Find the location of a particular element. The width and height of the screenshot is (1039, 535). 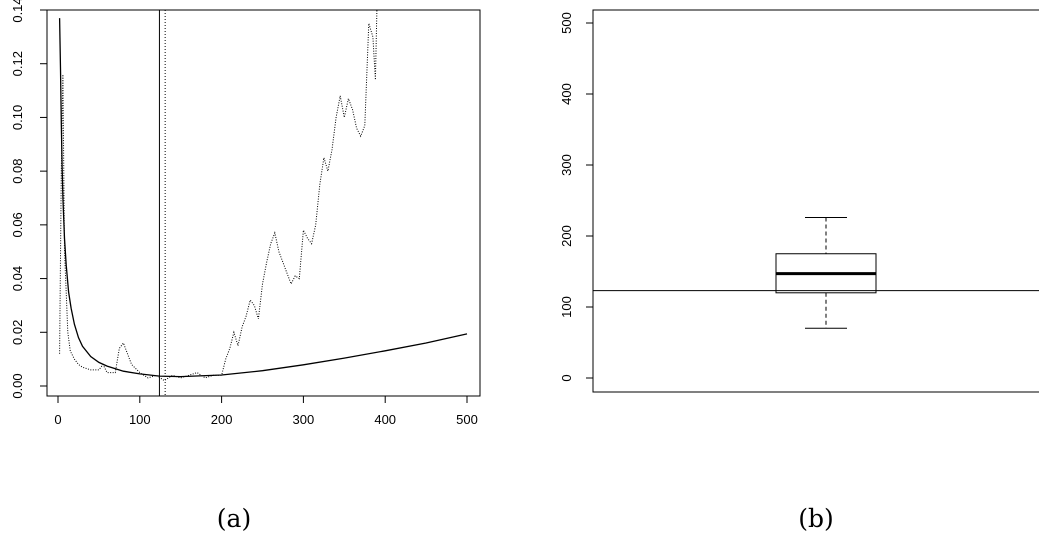

panel-label-b: (b) is located at coordinates (816, 518).